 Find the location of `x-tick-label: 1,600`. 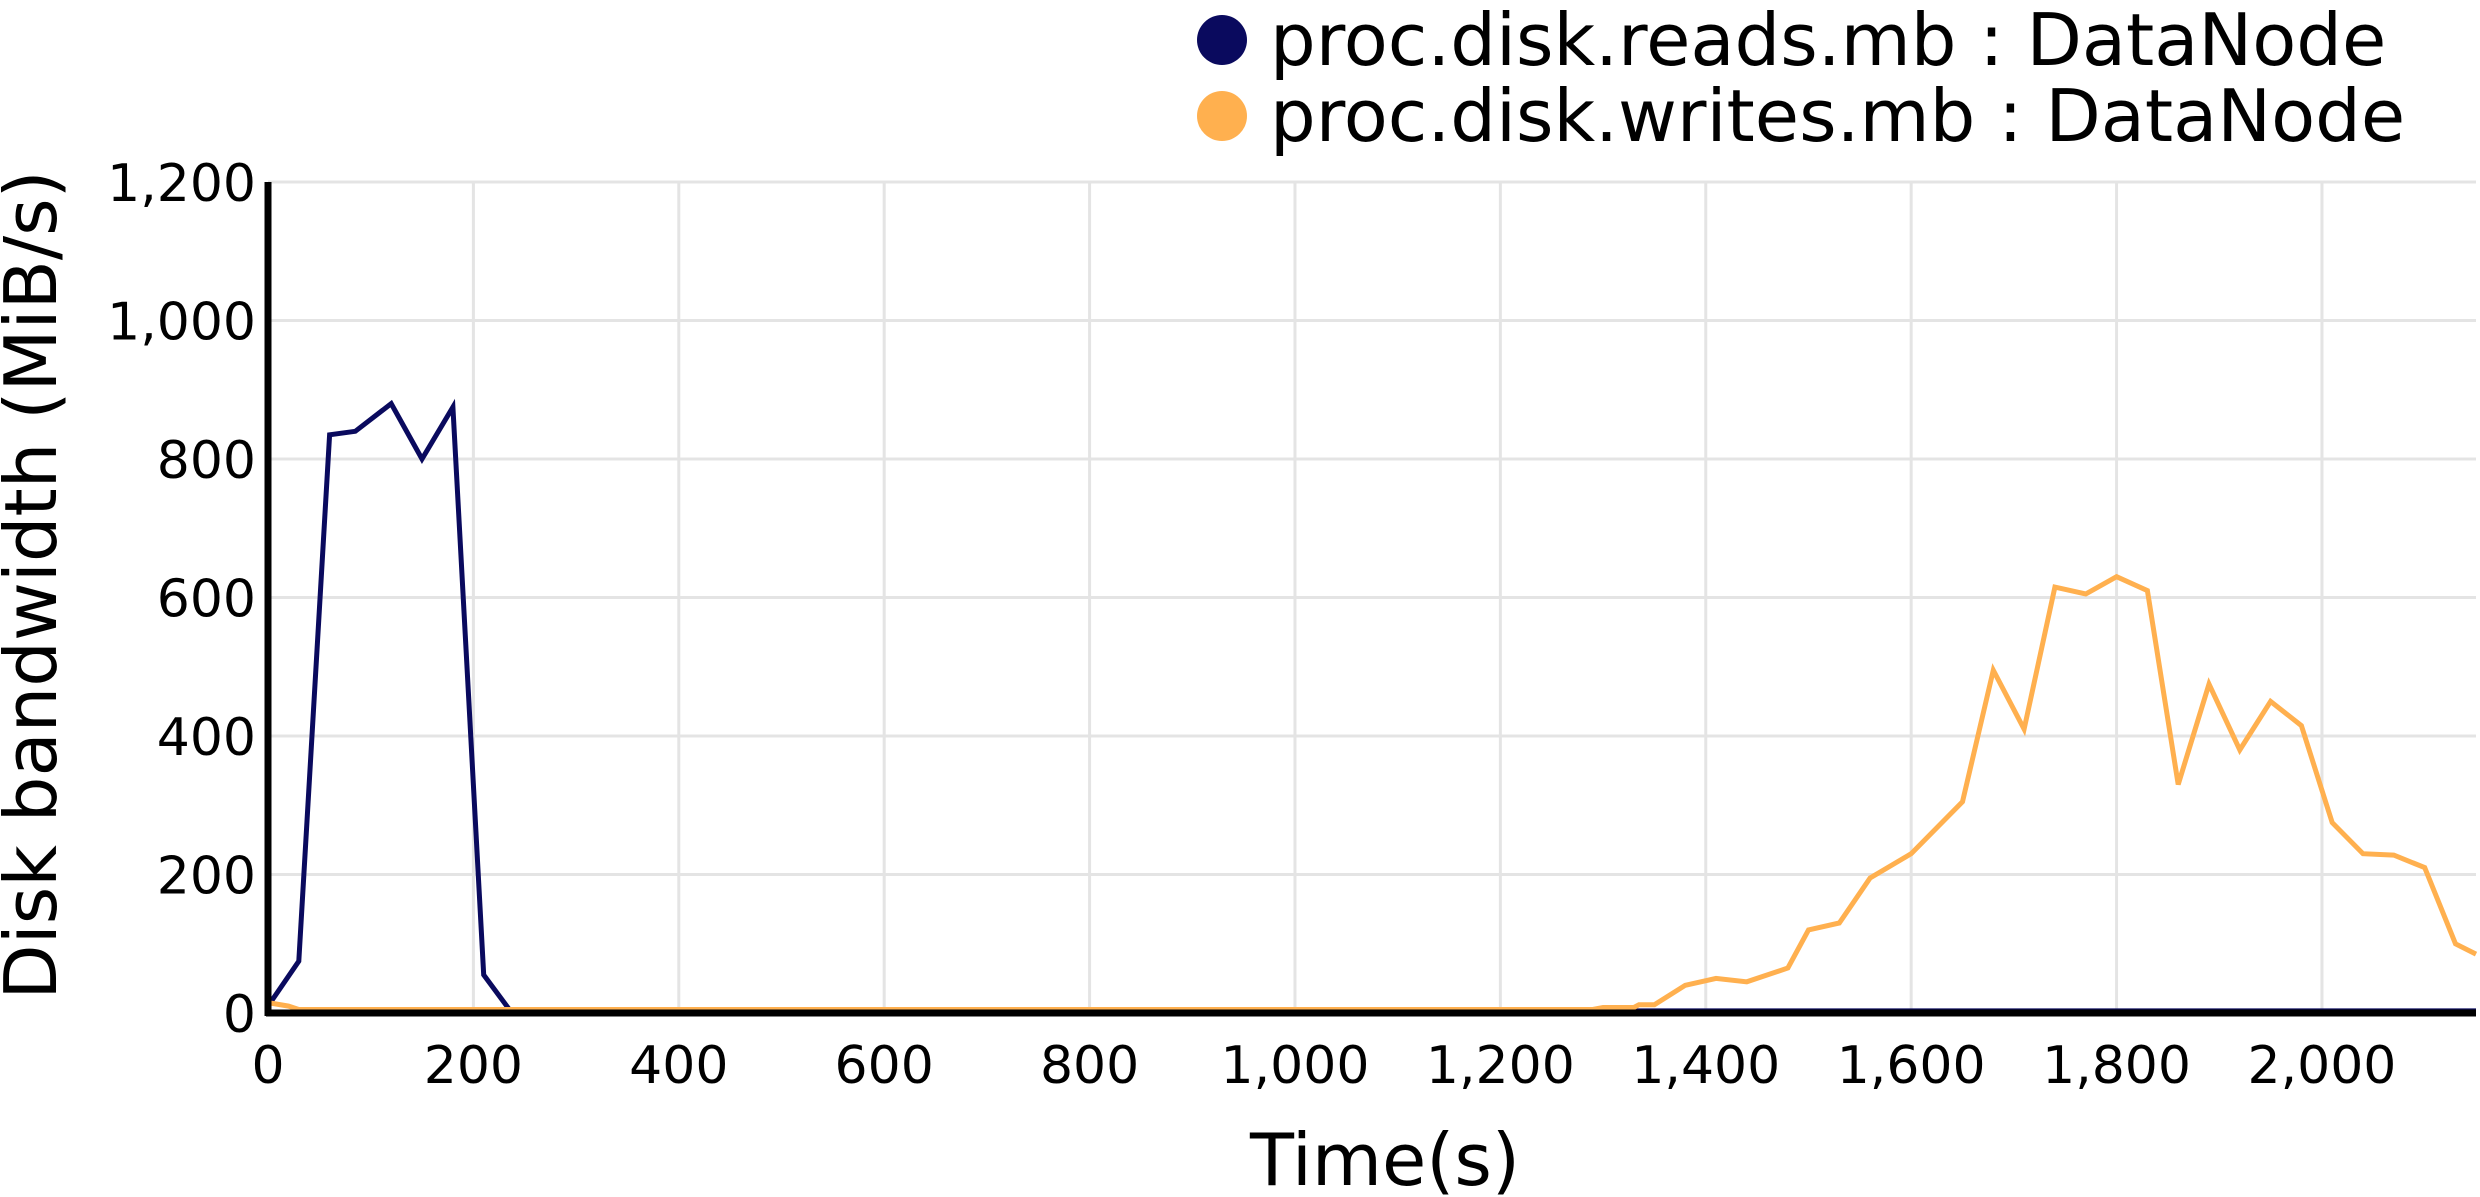

x-tick-label: 1,600 is located at coordinates (1911, 1066).